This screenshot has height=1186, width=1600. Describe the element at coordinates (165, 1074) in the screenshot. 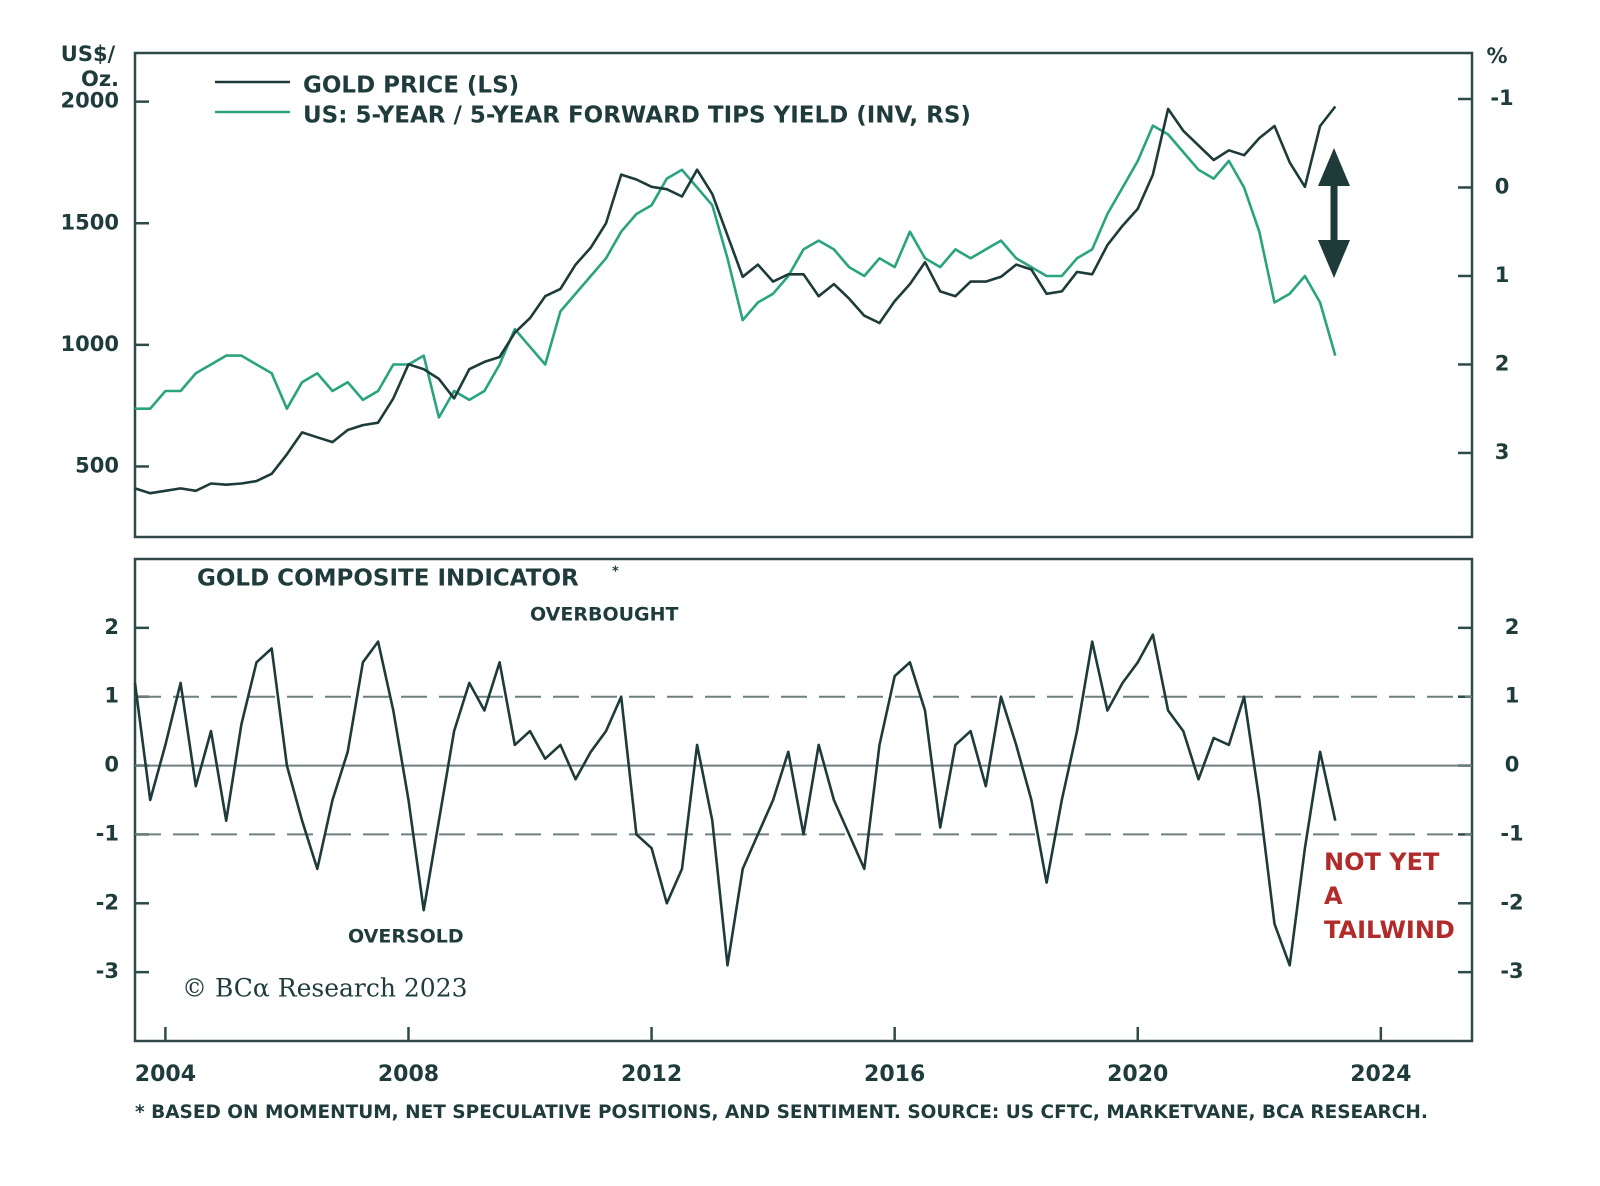

I see `x-tick-label: 2004` at that location.